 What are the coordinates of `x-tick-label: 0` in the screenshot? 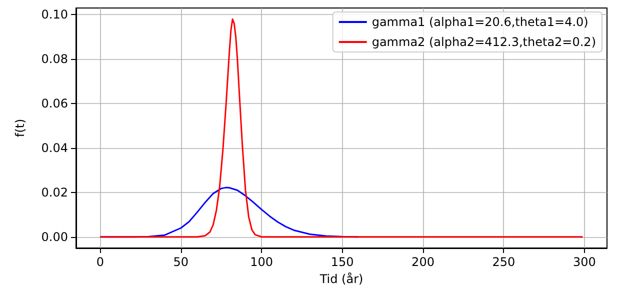 It's located at (100, 262).